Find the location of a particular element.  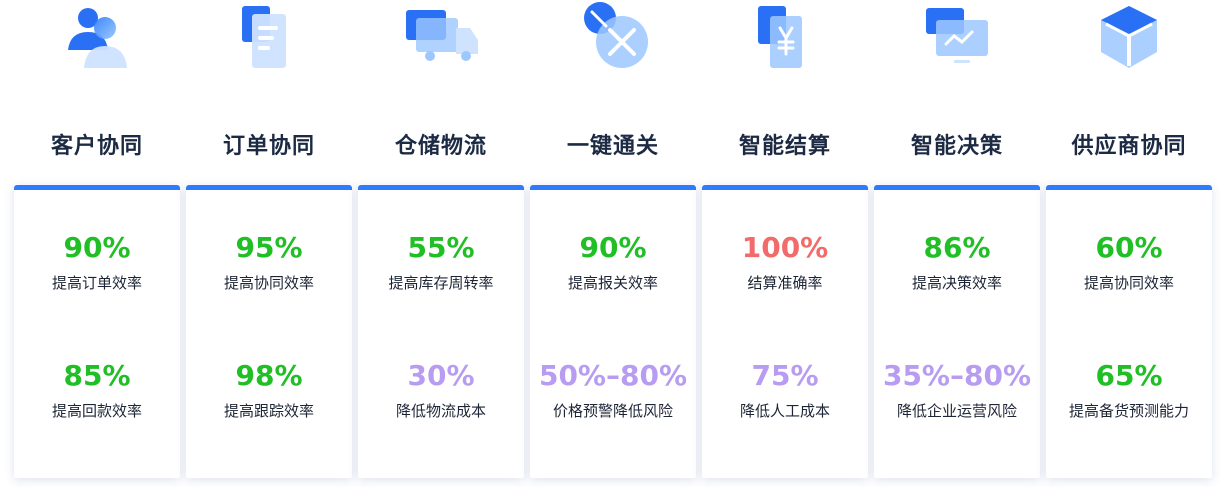

stat-label: 结算准确率 is located at coordinates (785, 283).